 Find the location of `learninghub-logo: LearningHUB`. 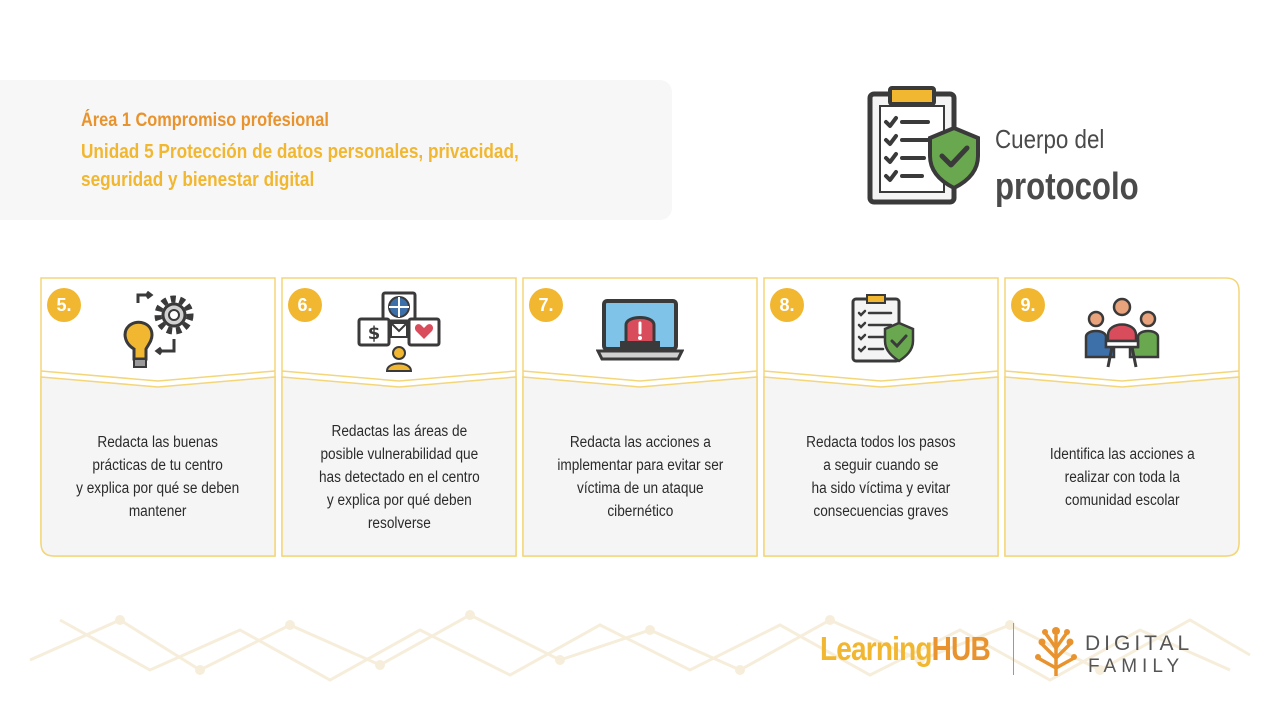

learninghub-logo: LearningHUB is located at coordinates (905, 649).